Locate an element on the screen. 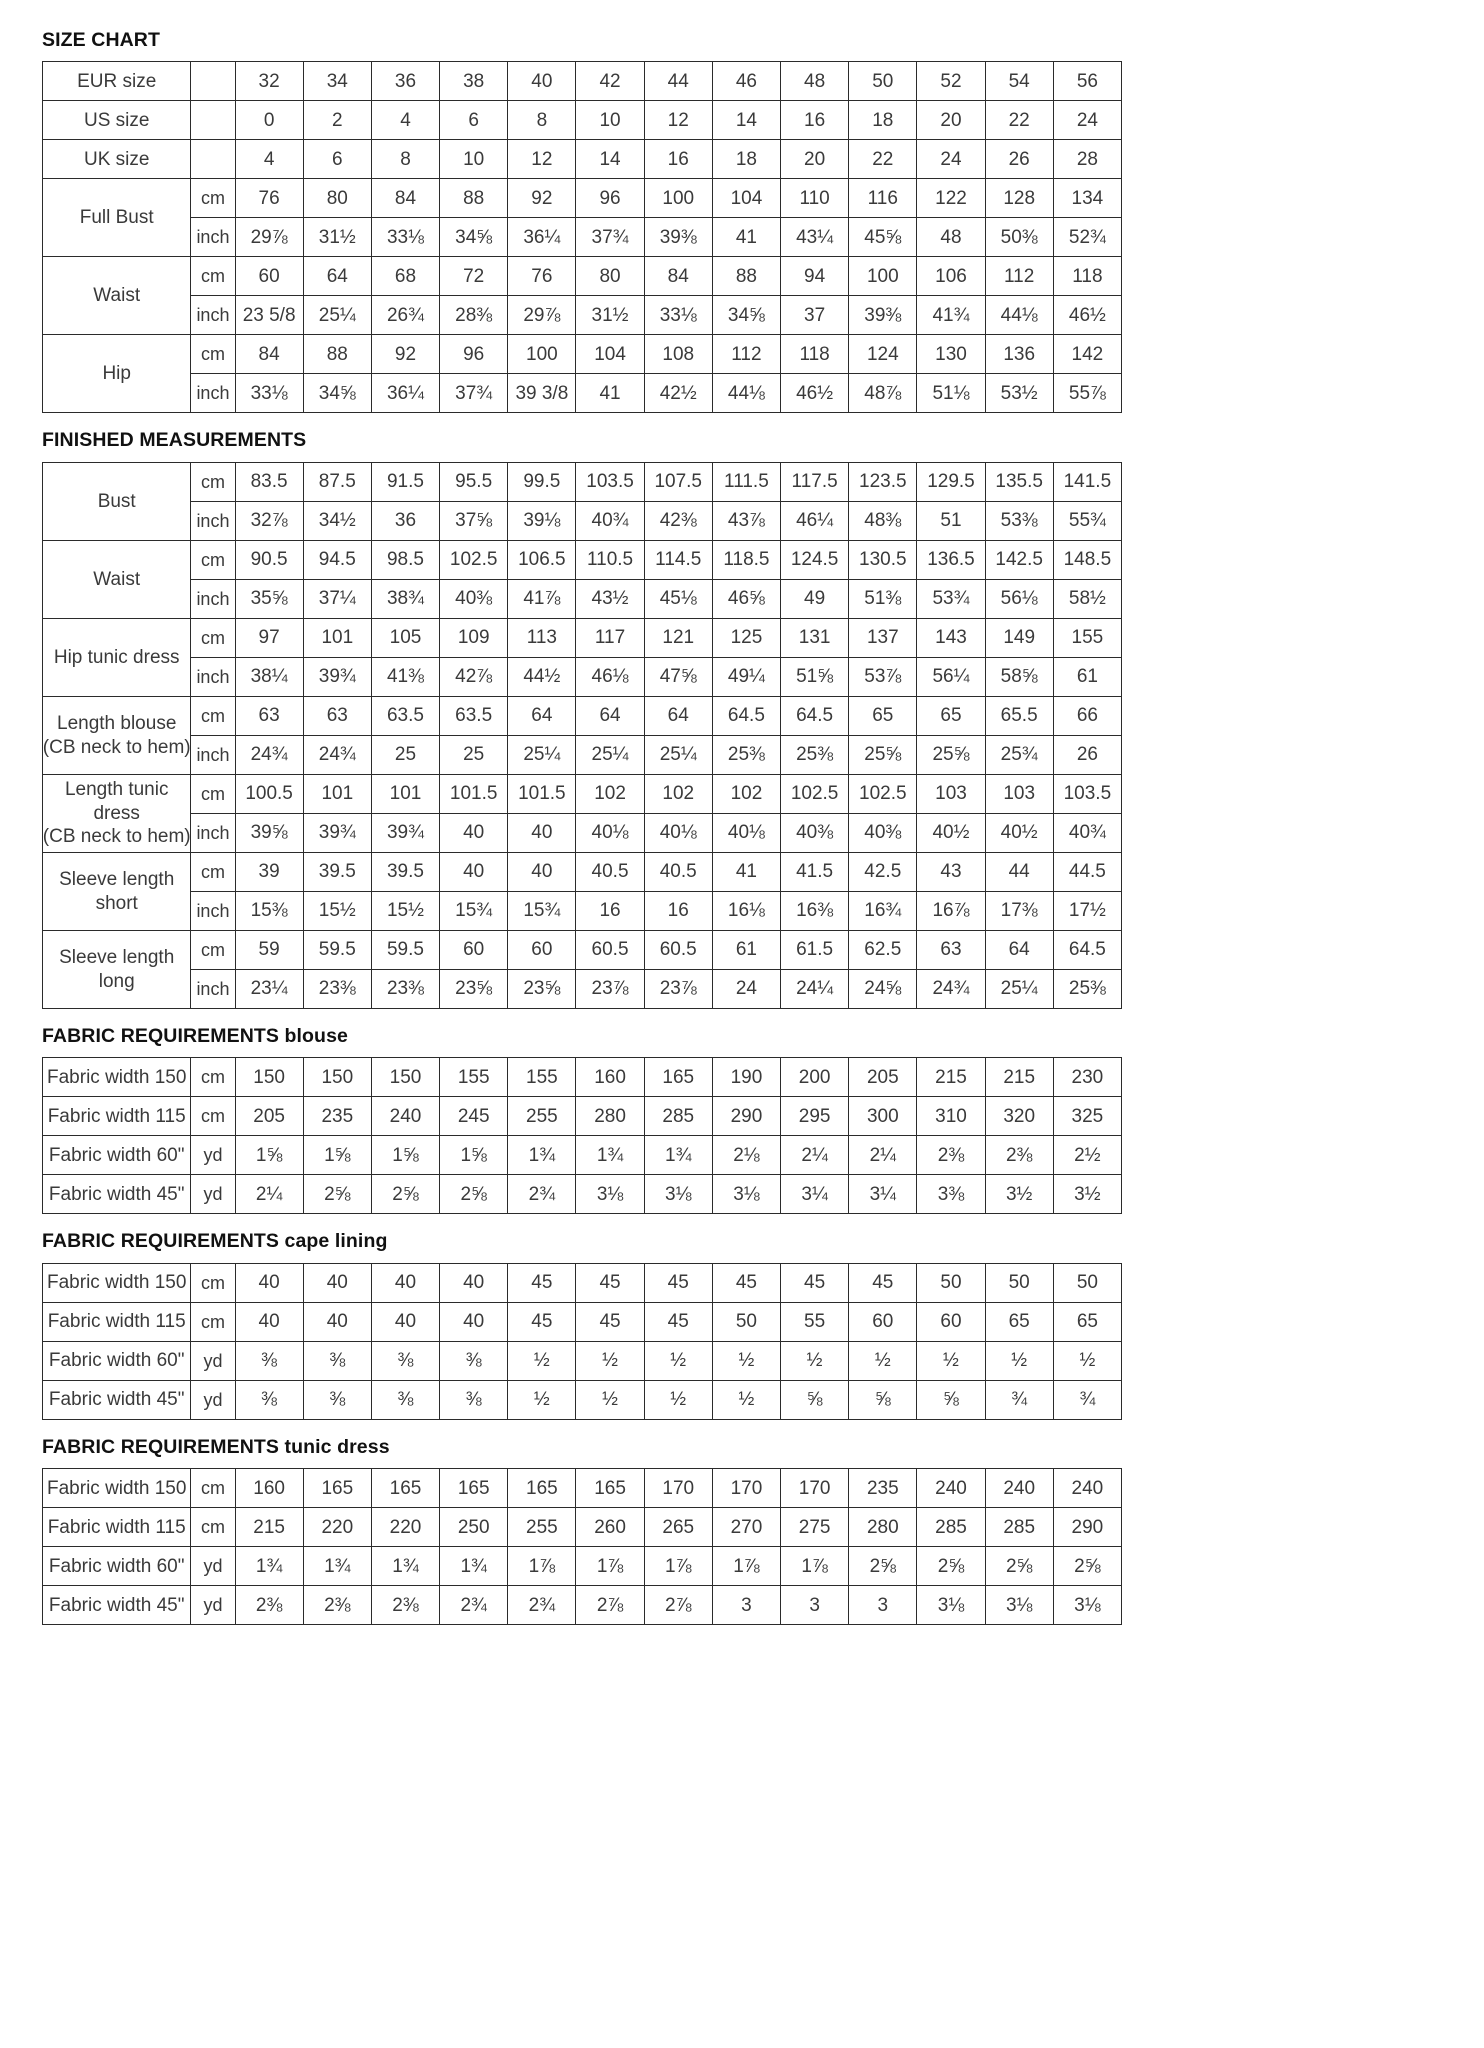 The width and height of the screenshot is (1484, 2048). cell-value: 55 is located at coordinates (815, 1321).